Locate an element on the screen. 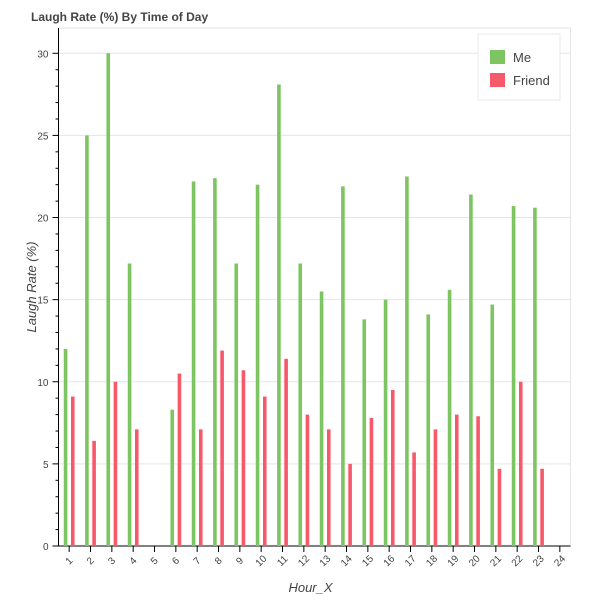 The width and height of the screenshot is (600, 600). y-tick-label: 30 is located at coordinates (43, 54).